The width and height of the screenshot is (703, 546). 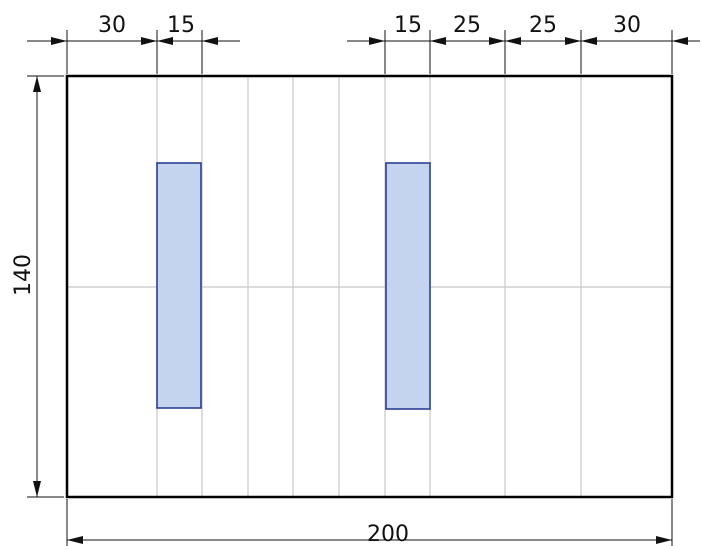 What do you see at coordinates (369, 25) in the screenshot?
I see `top-dimension-labels: 30 15 15 25 25 30` at bounding box center [369, 25].